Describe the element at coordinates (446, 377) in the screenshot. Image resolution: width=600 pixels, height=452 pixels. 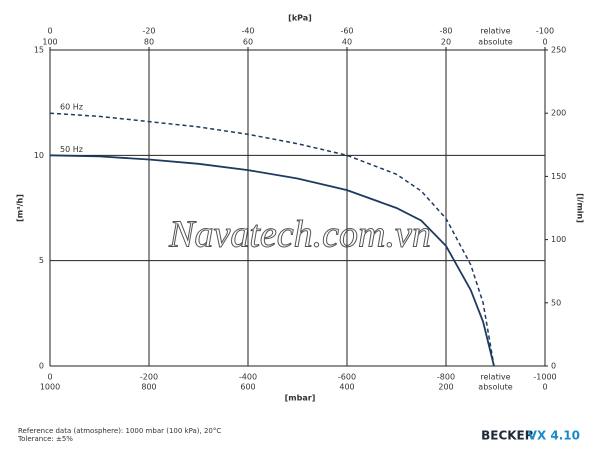
I see `x-tick-label: -800` at that location.